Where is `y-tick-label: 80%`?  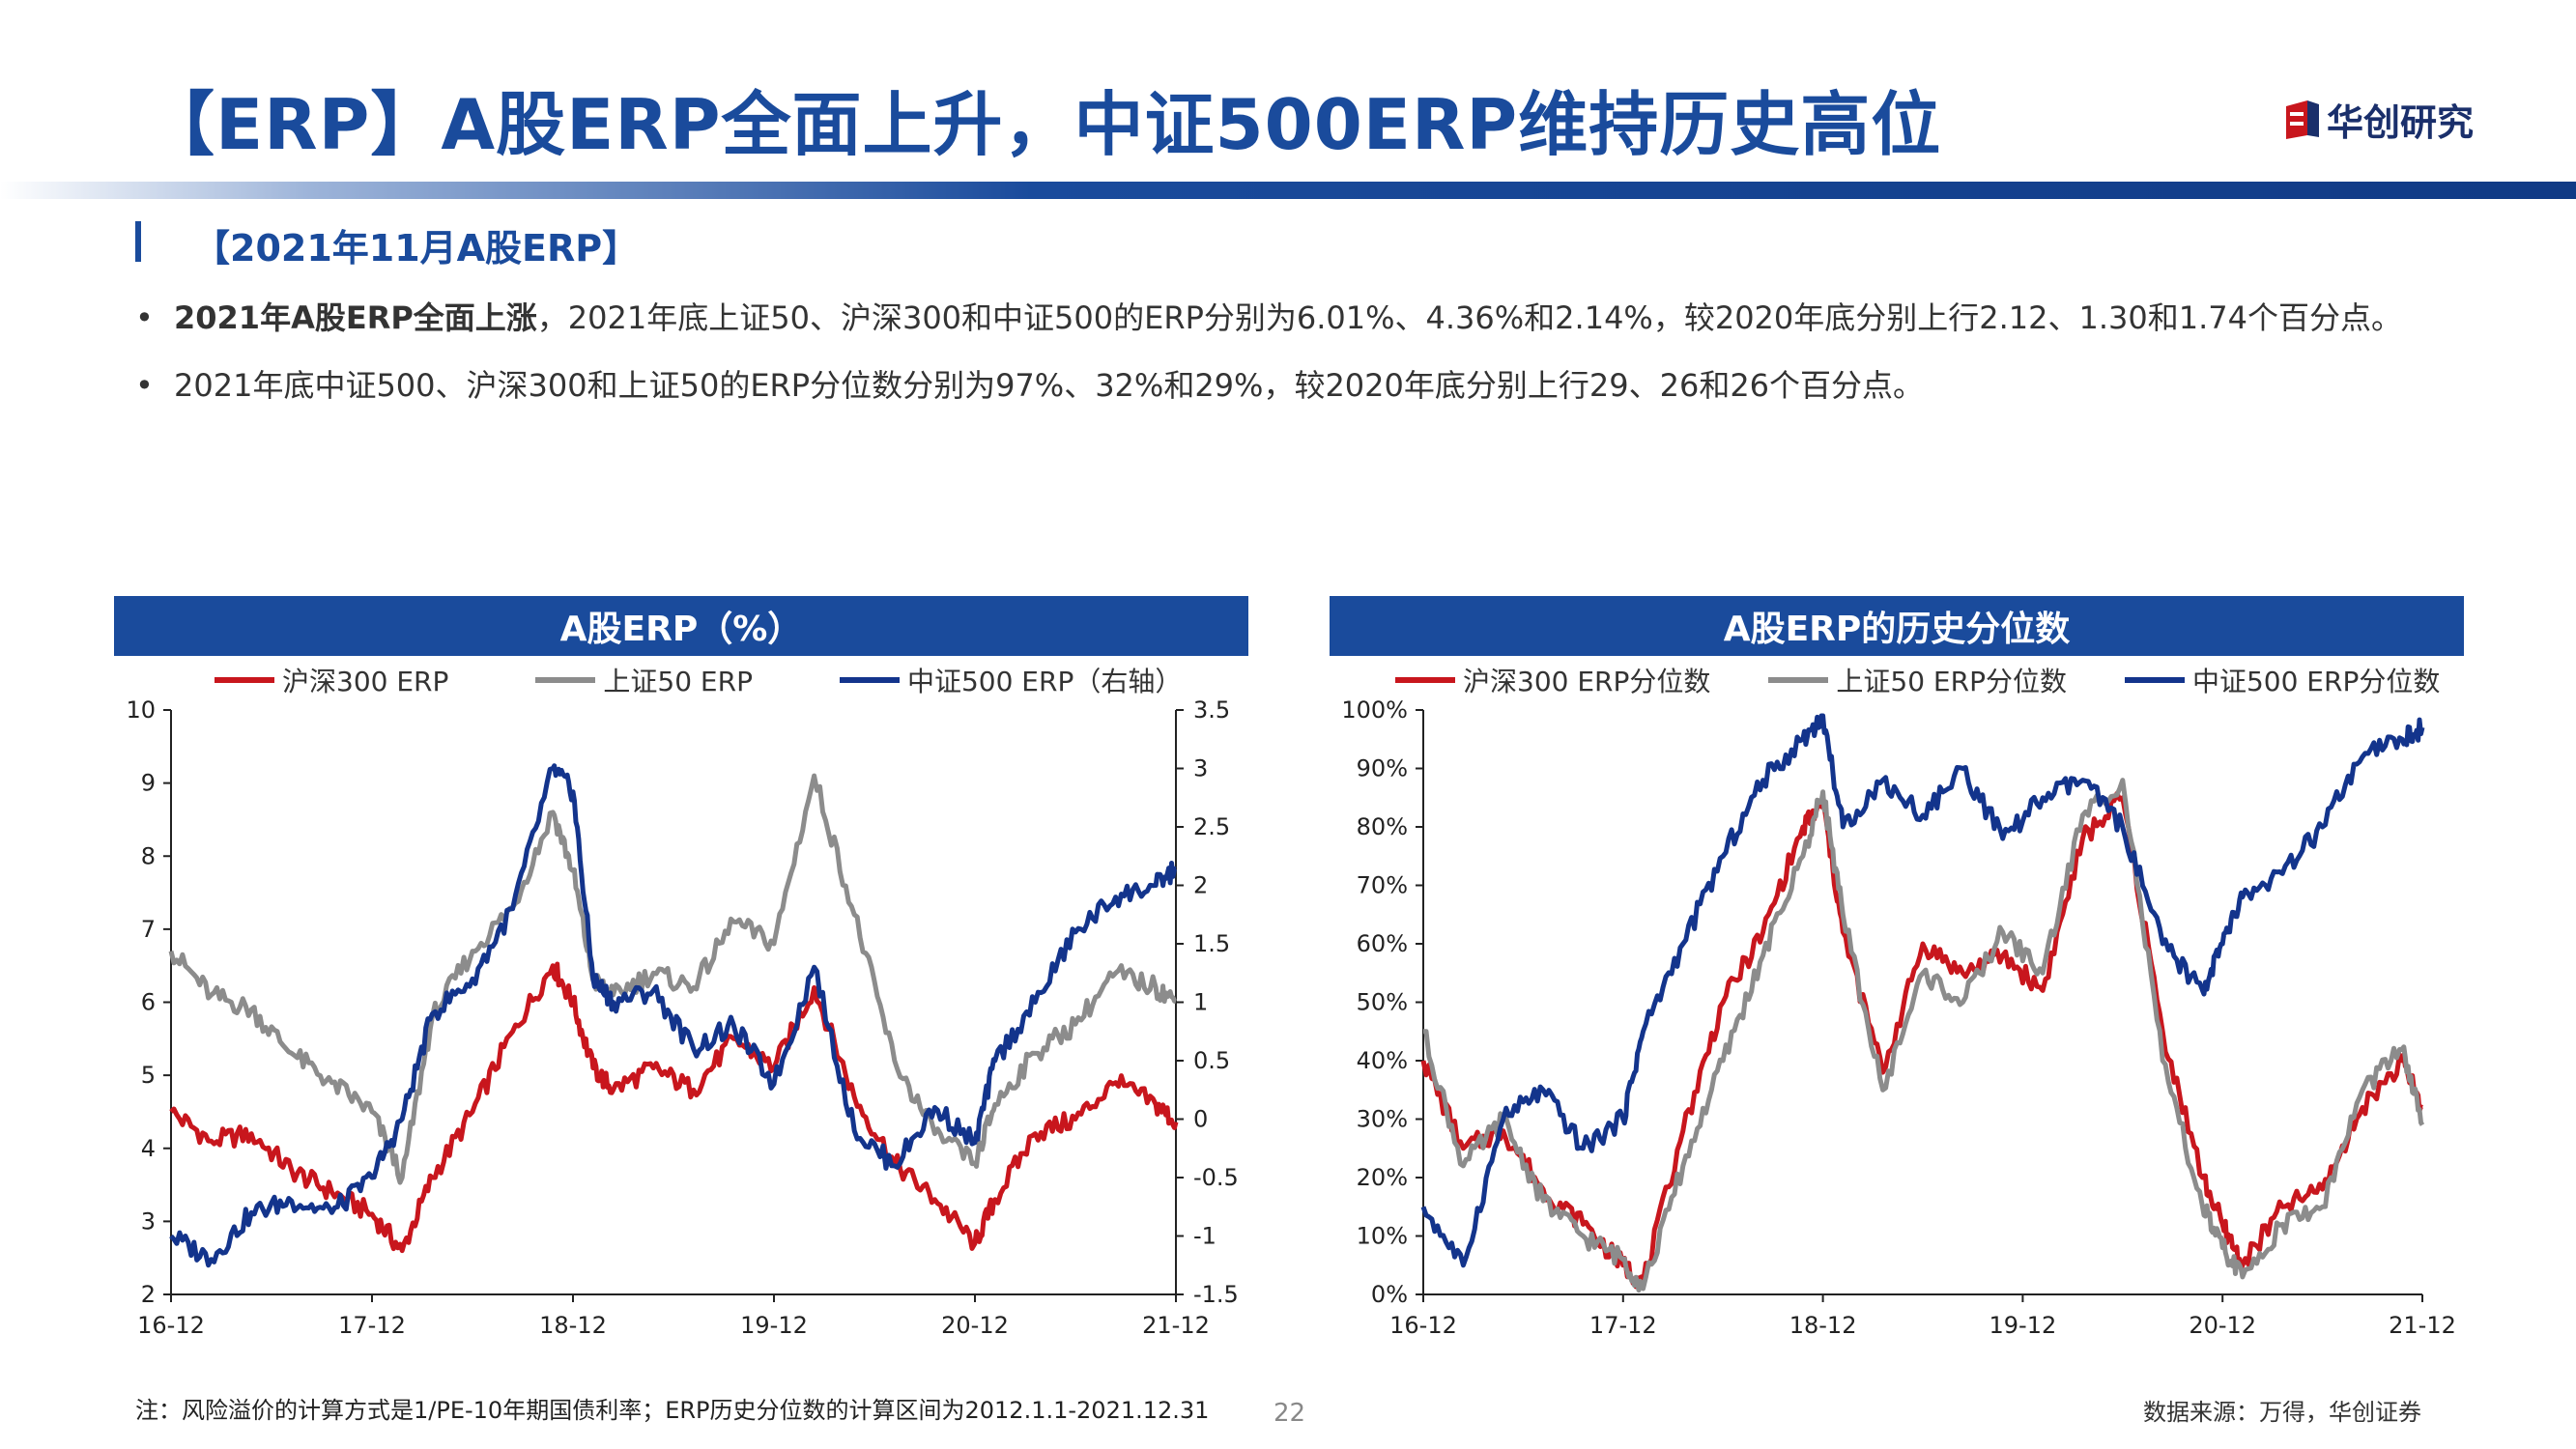 y-tick-label: 80% is located at coordinates (1383, 826).